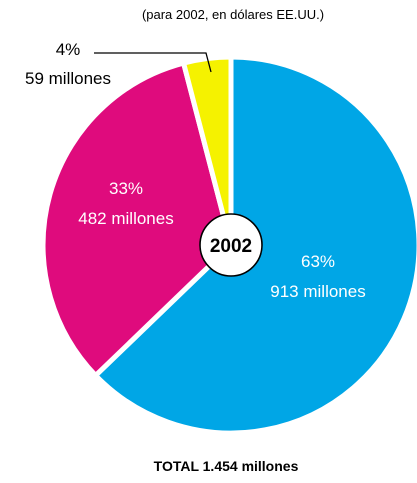 This screenshot has height=483, width=417. What do you see at coordinates (226, 466) in the screenshot?
I see `chart-total-label: TOTAL 1.454 millones` at bounding box center [226, 466].